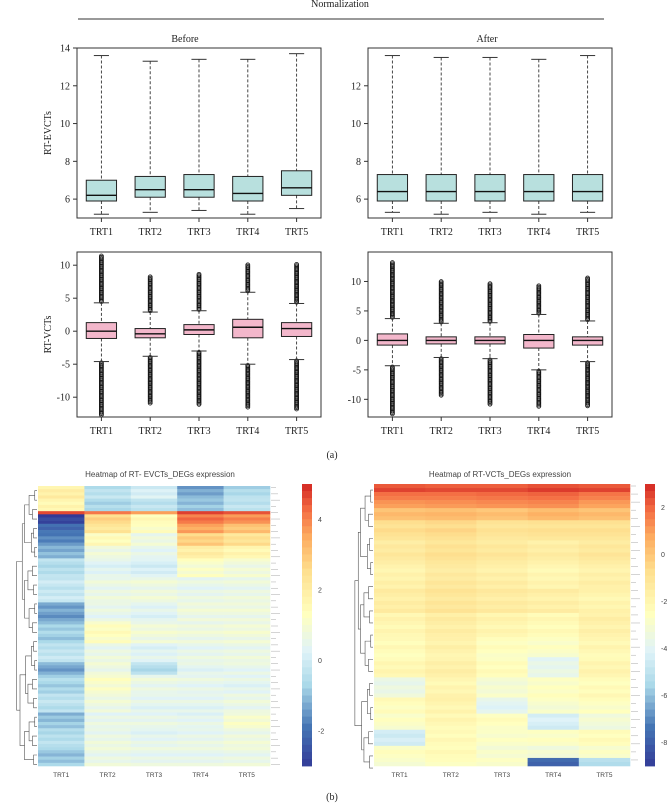 This screenshot has width=667, height=804. Describe the element at coordinates (441, 188) in the screenshot. I see `box-trt2` at that location.